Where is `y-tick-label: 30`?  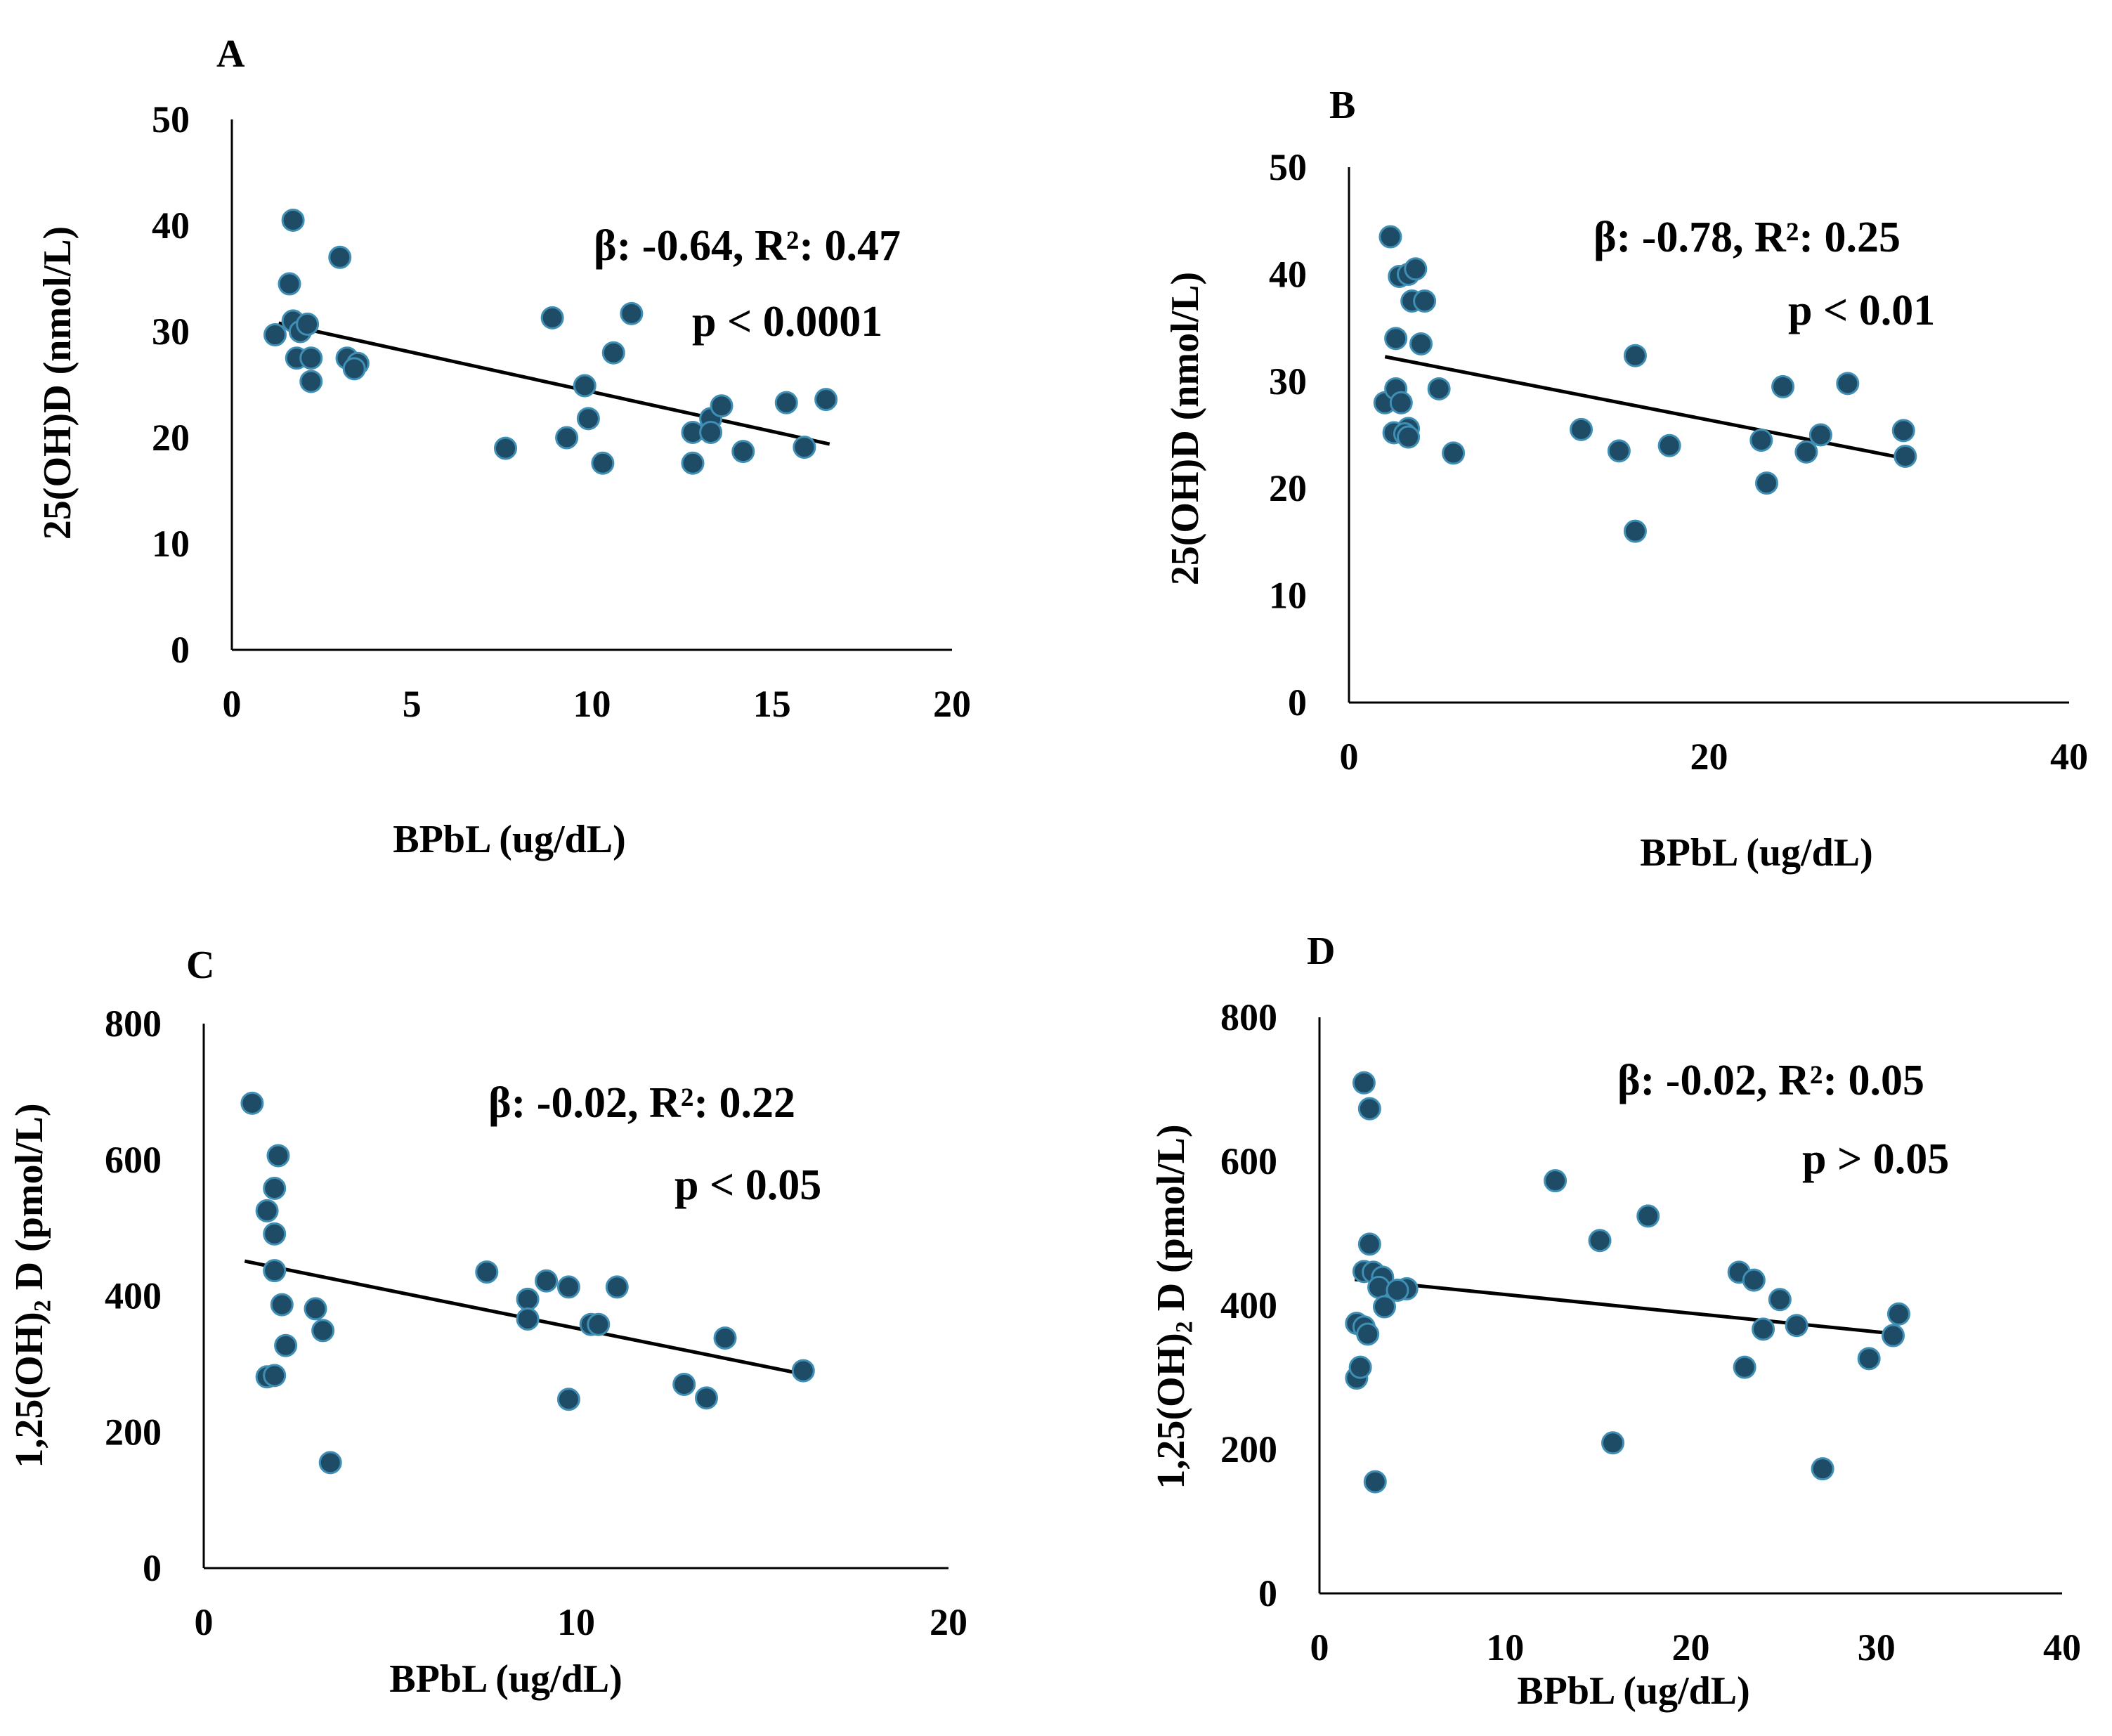
y-tick-label: 30 is located at coordinates (171, 332).